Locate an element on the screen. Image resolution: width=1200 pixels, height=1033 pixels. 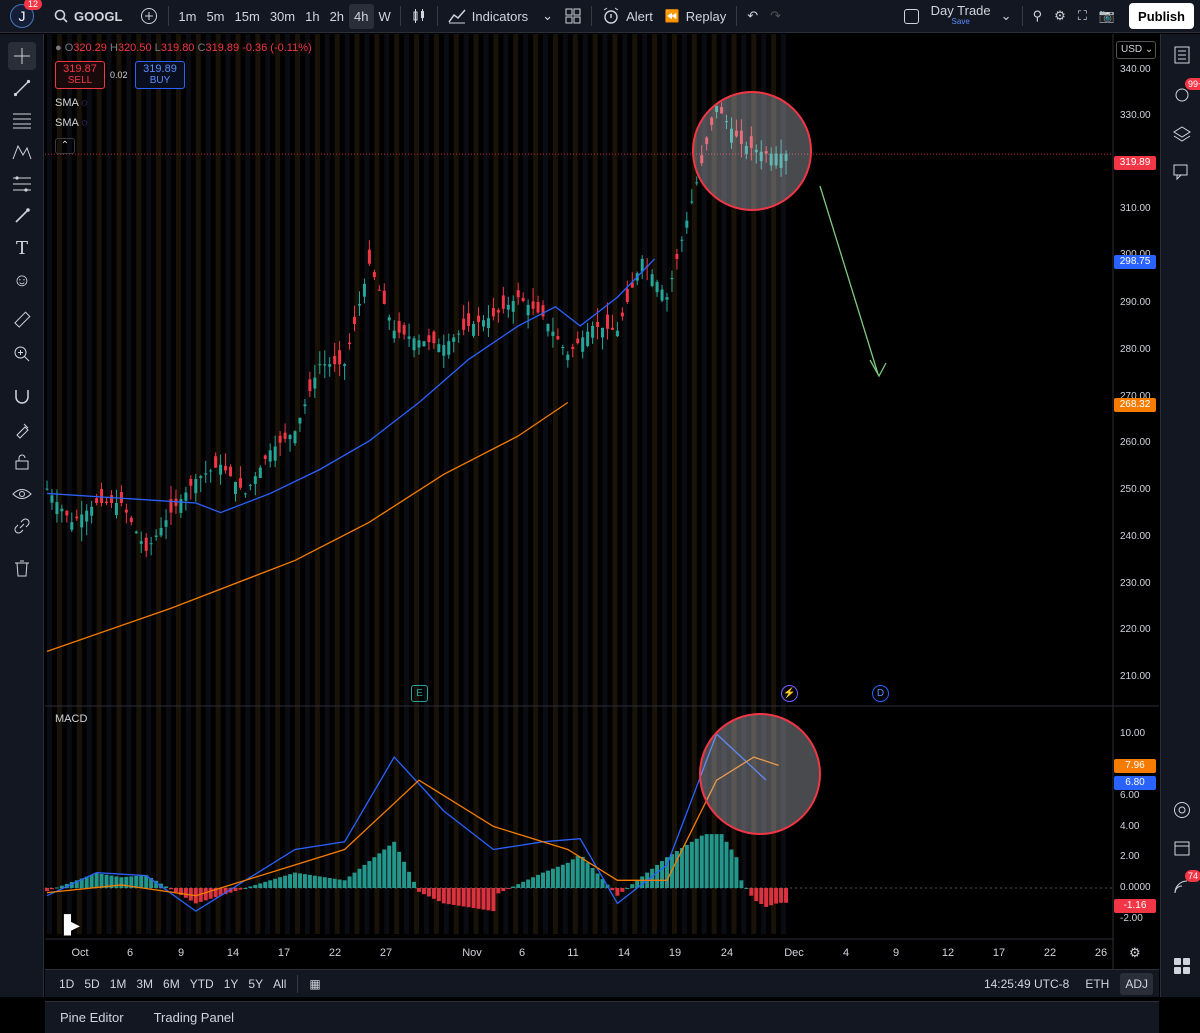
session-toggle: ETH is located at coordinates (1097, 983).